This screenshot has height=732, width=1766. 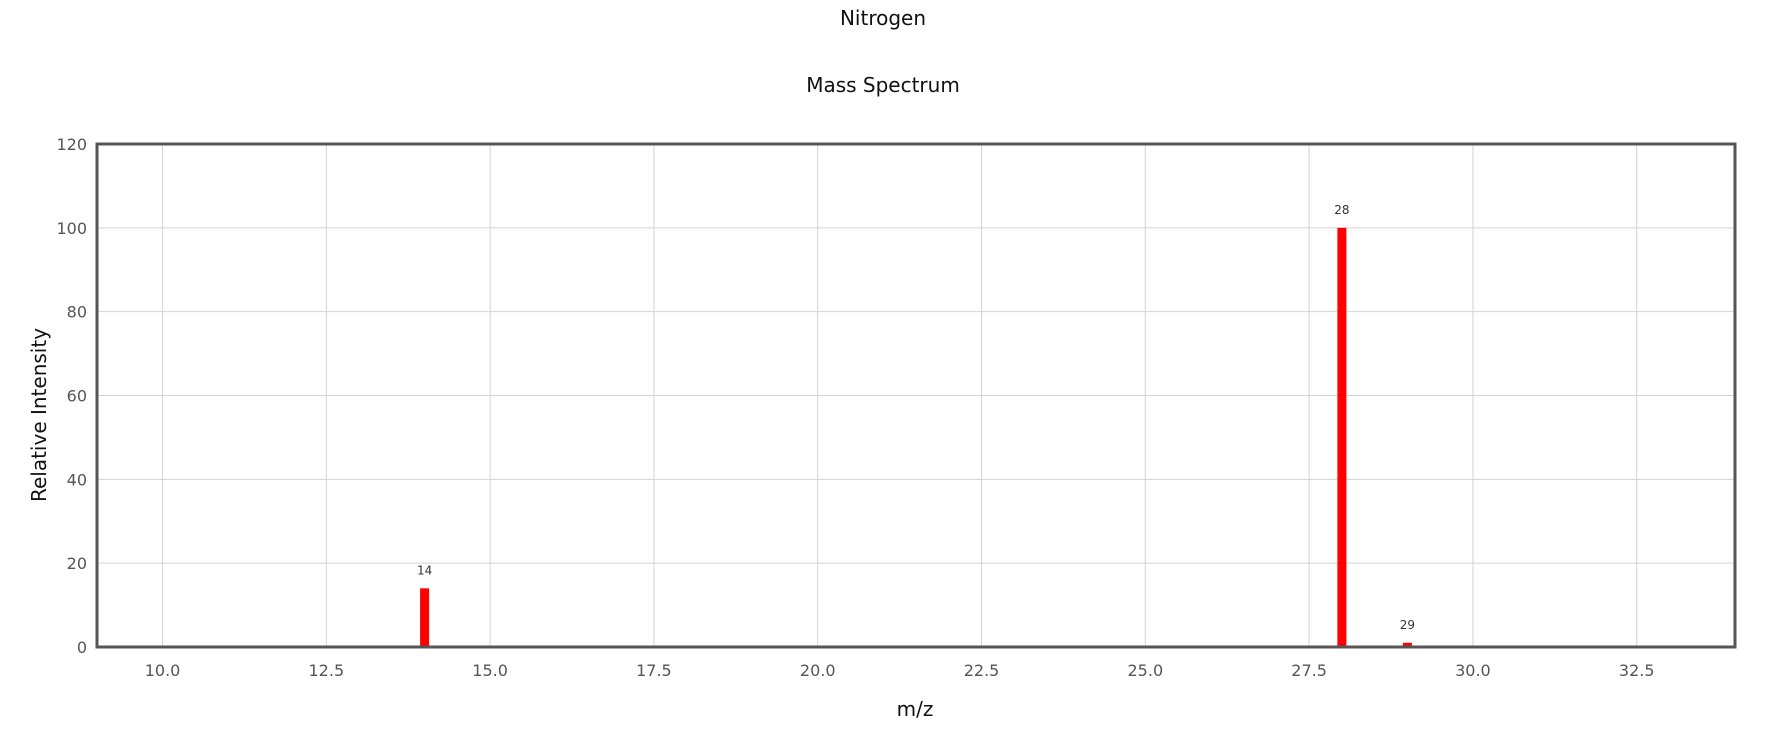 I want to click on chart-subtitle: Mass Spectrum, so click(x=883, y=85).